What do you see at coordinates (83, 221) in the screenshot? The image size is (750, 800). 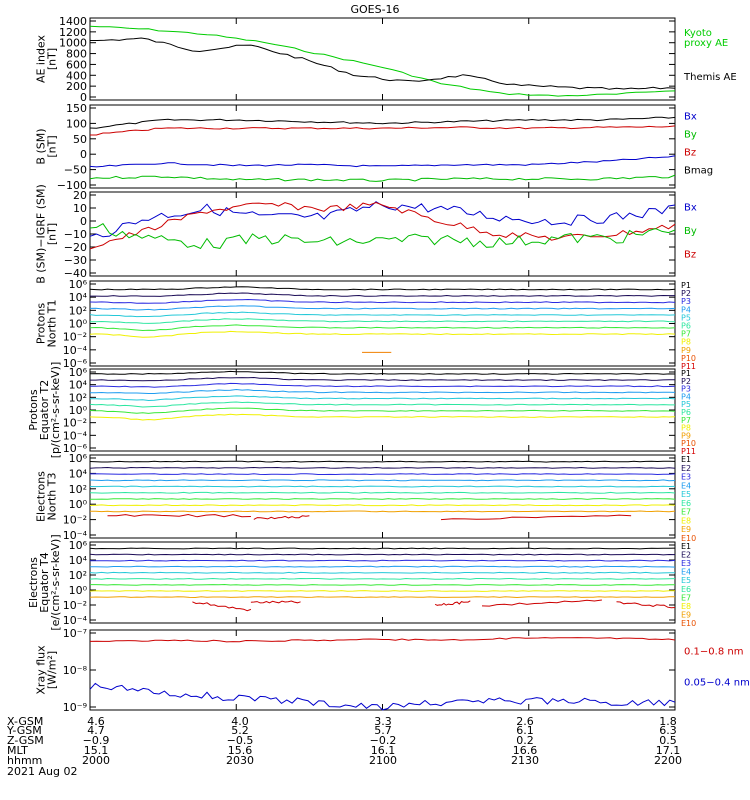 I see `y-tick-label: 0` at bounding box center [83, 221].